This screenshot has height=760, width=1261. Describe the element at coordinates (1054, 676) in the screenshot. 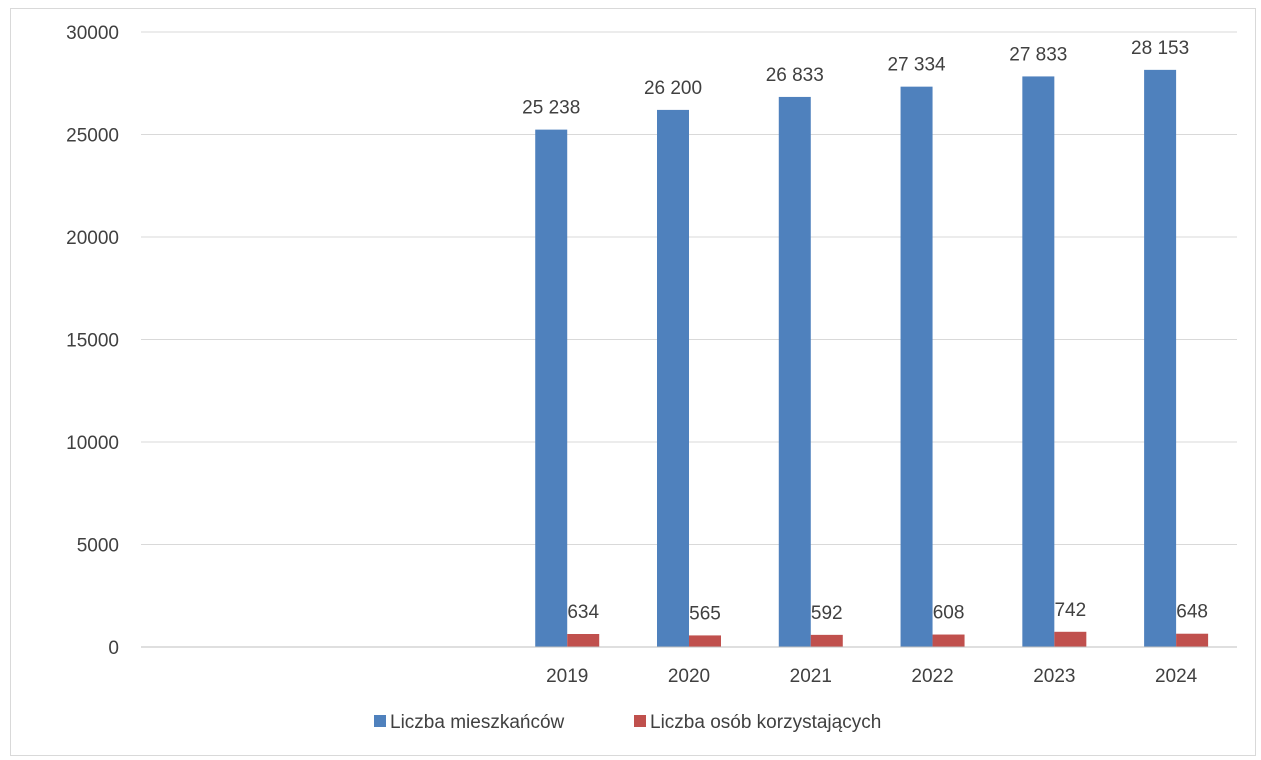

I see `x-tick-label: 2023` at that location.